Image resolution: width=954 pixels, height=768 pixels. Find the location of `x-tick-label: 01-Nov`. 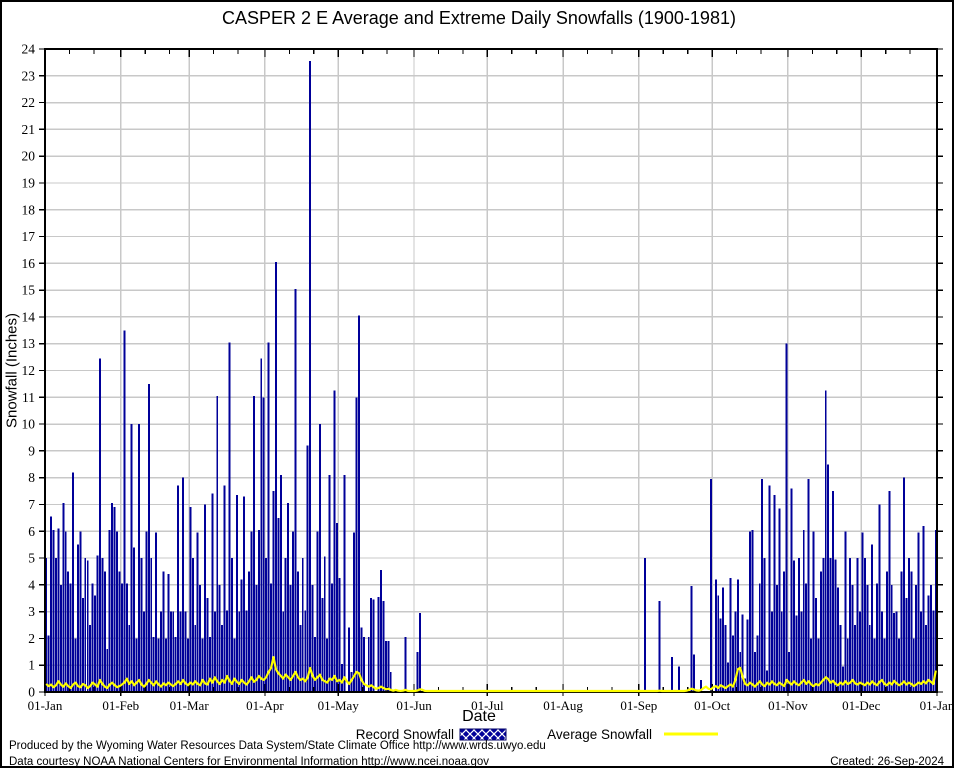

x-tick-label: 01-Nov is located at coordinates (788, 705).